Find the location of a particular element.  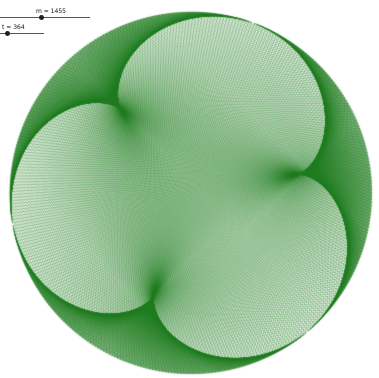

slider-t-track is located at coordinates (22, 33).